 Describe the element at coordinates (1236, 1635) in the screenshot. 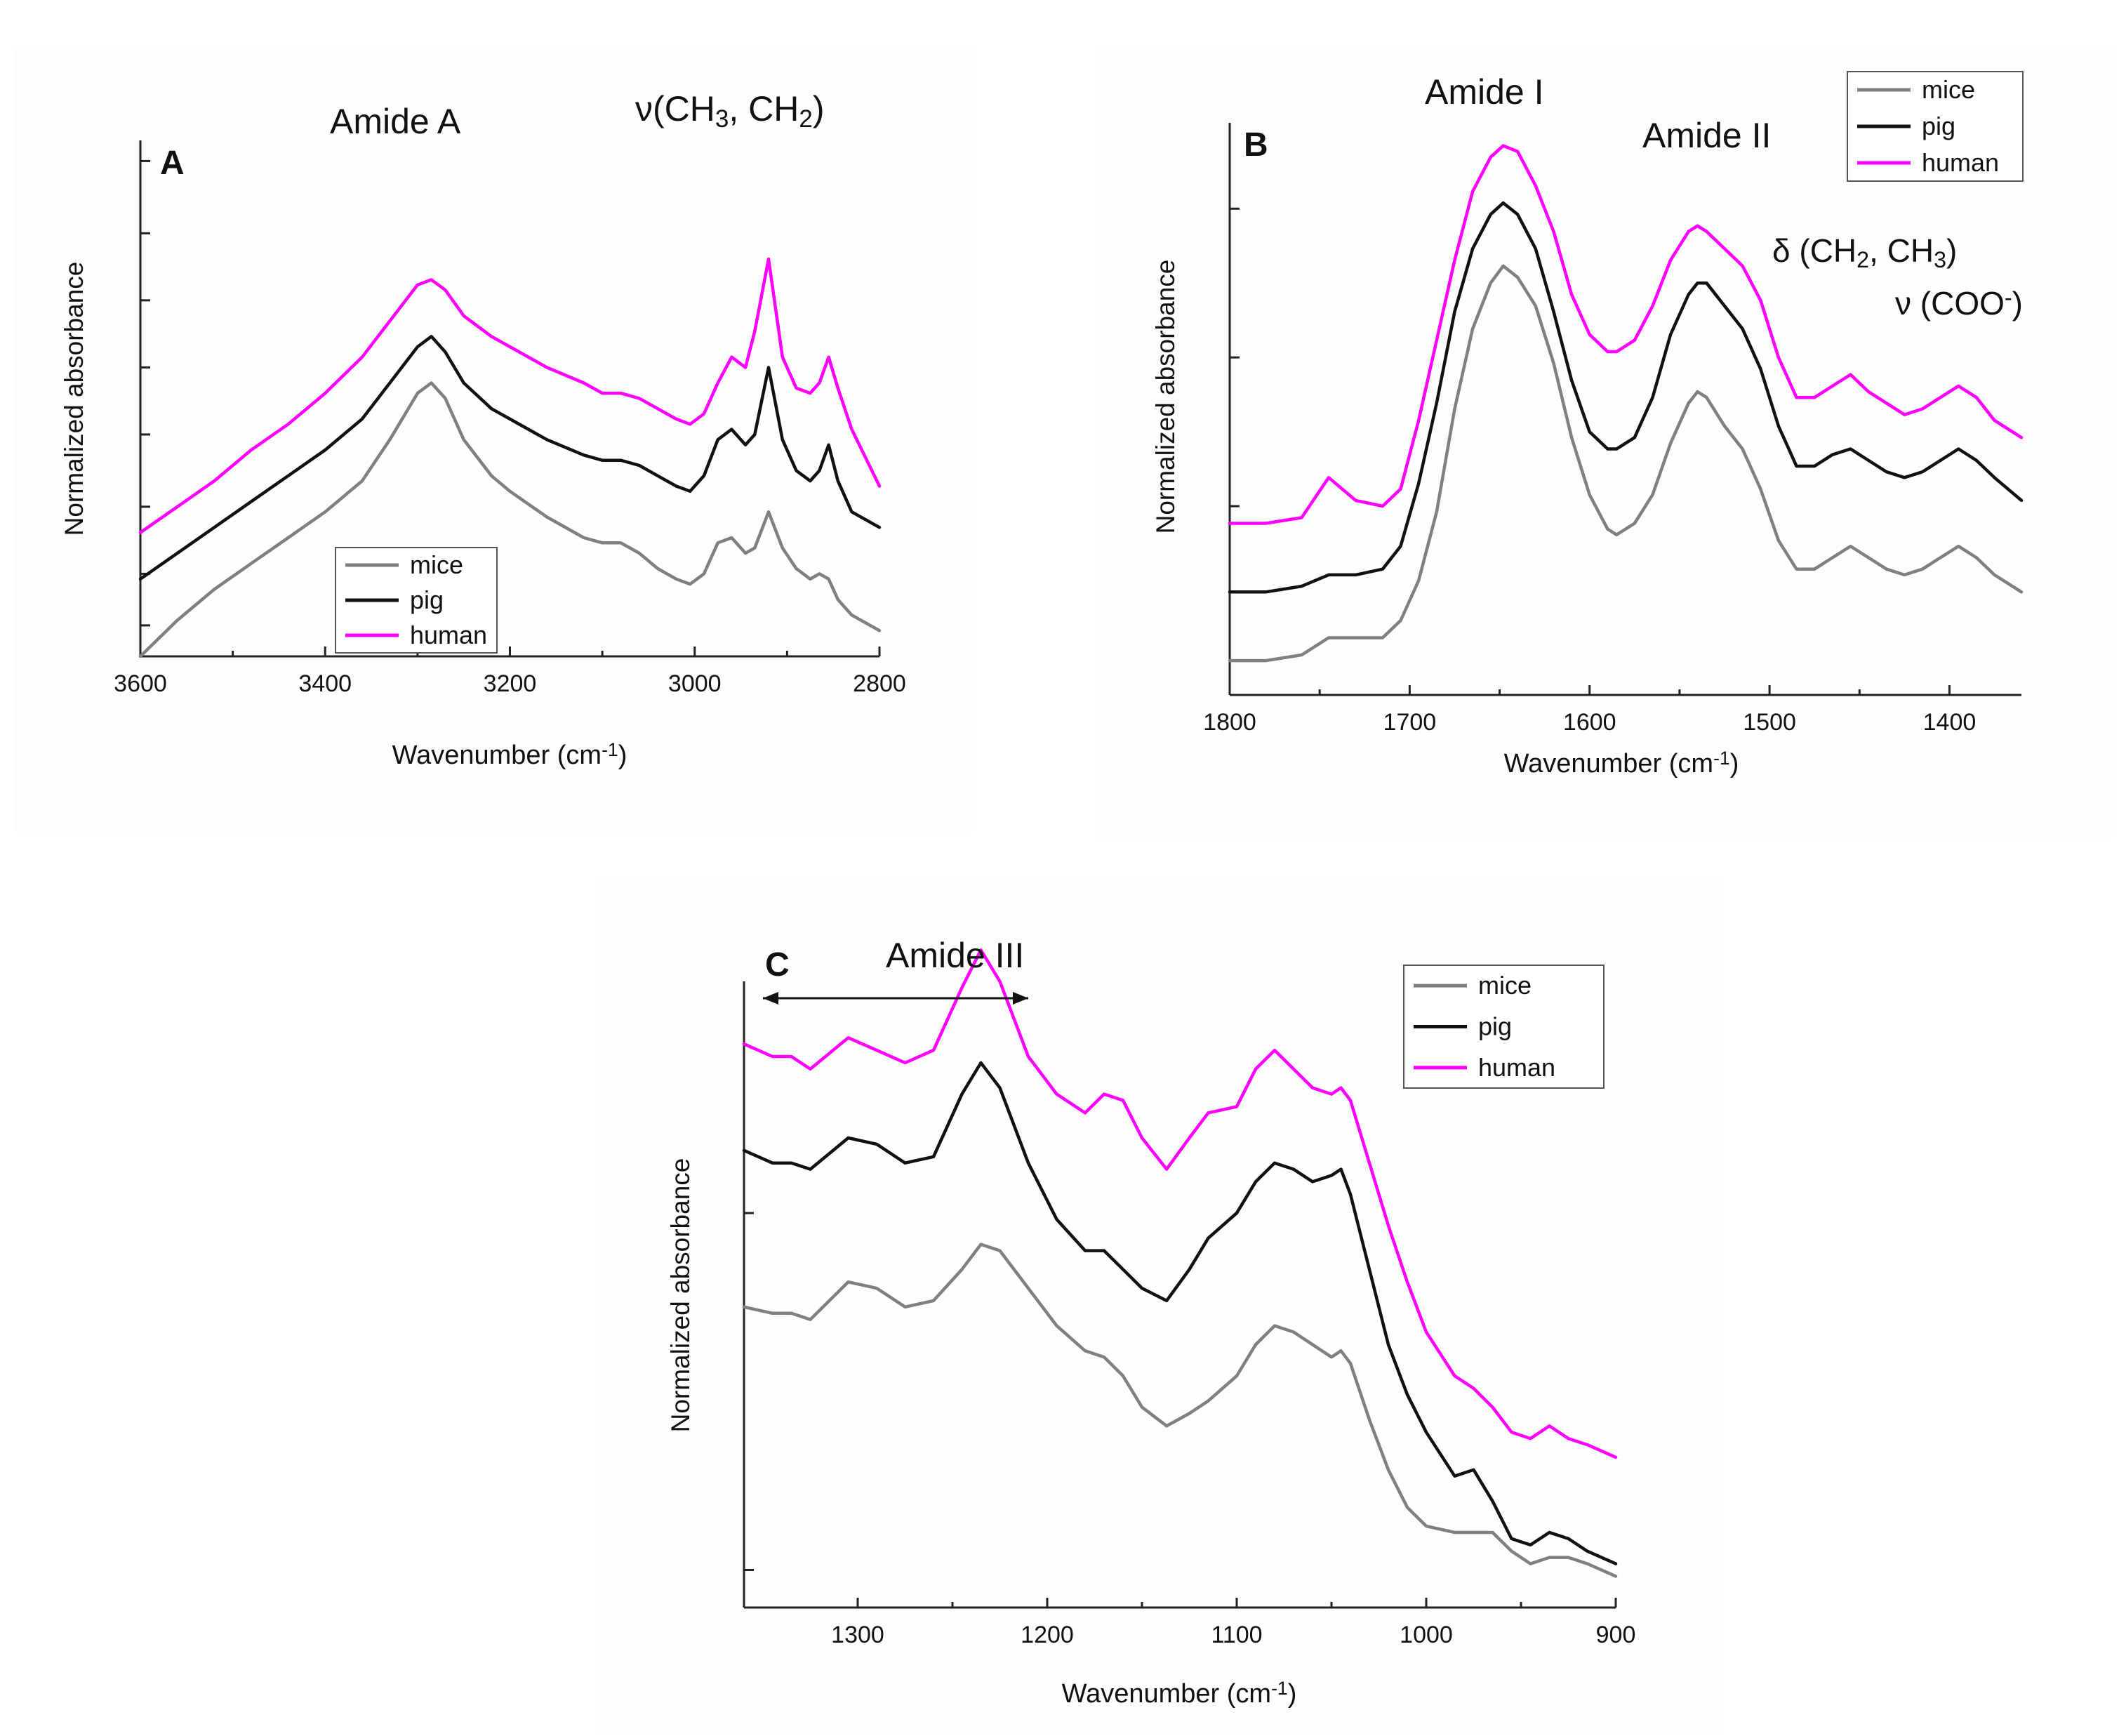

I see `x-tick-label: 1100` at that location.